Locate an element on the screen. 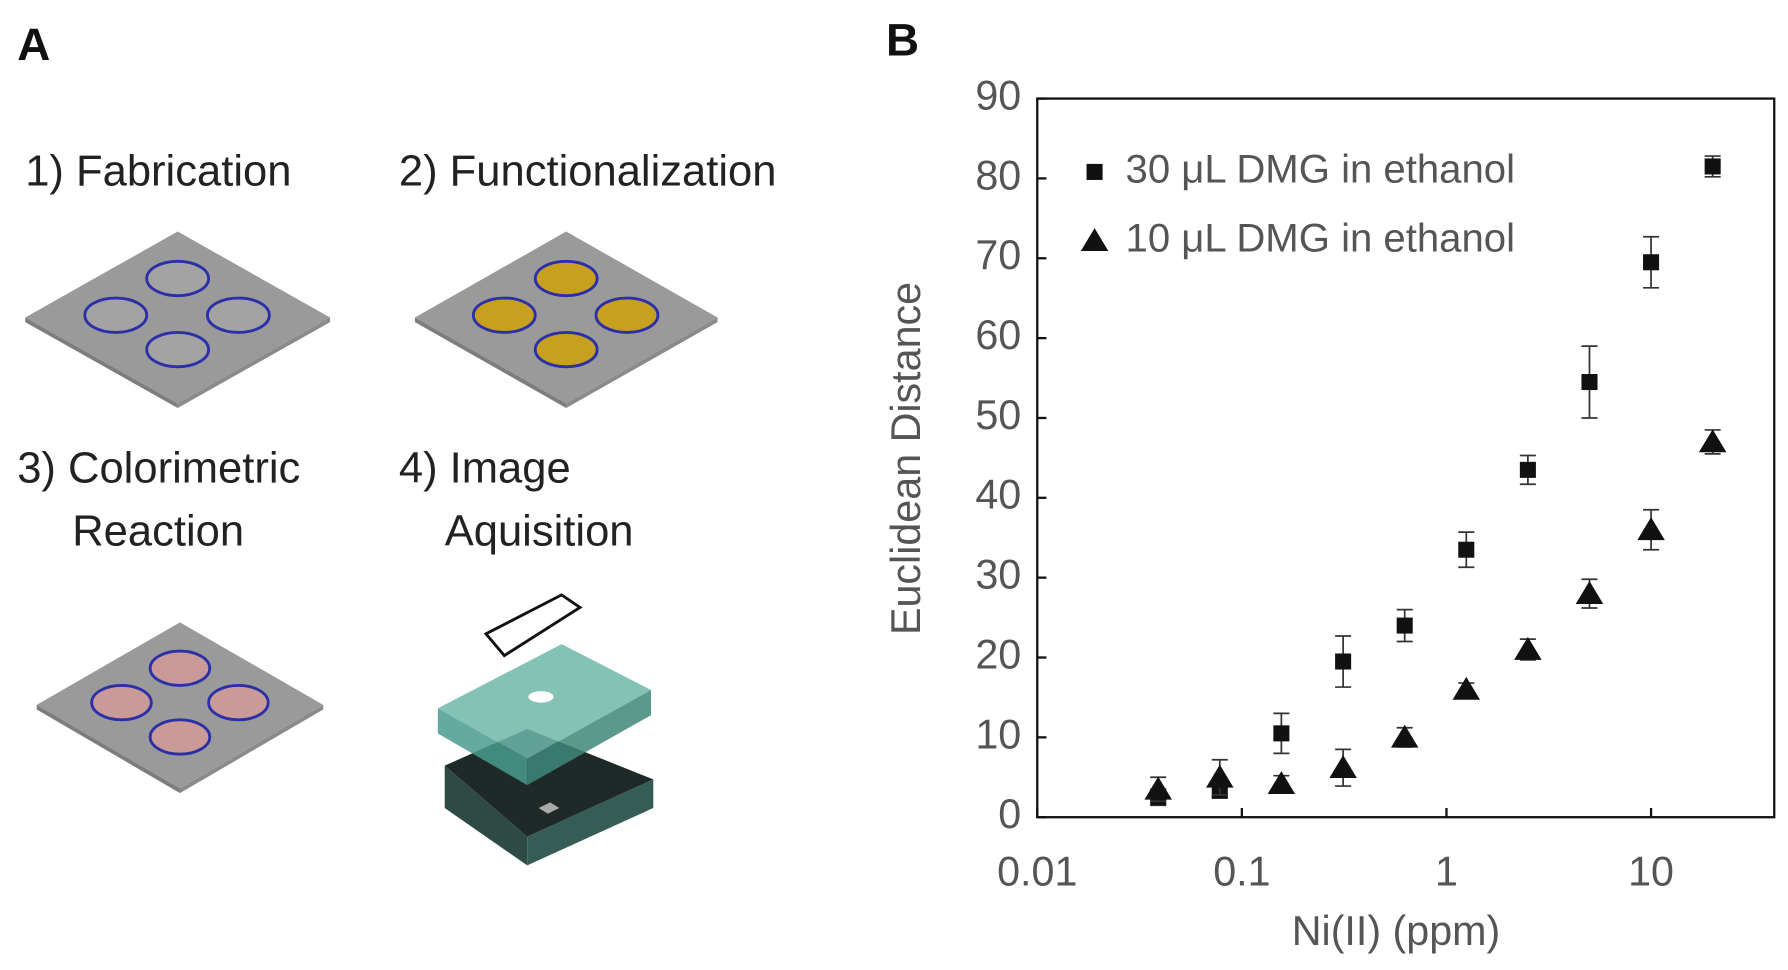 The height and width of the screenshot is (970, 1788). step-label: 1) Fabrication is located at coordinates (158, 172).